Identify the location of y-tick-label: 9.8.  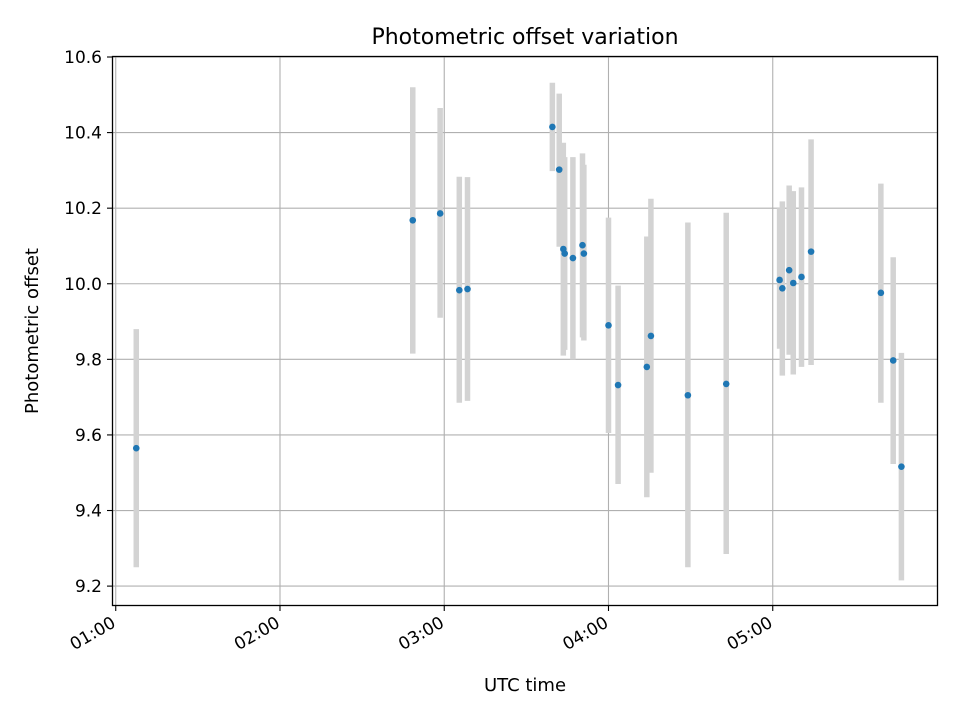
(88, 360).